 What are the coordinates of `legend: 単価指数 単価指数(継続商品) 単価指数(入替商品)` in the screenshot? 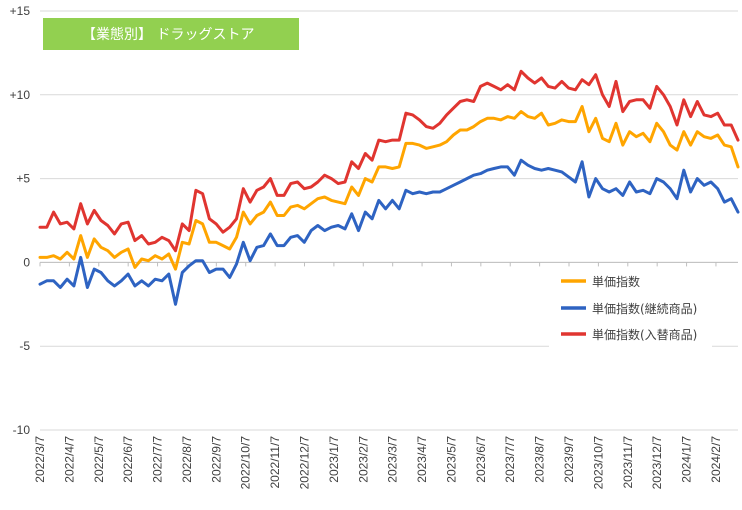 It's located at (630, 308).